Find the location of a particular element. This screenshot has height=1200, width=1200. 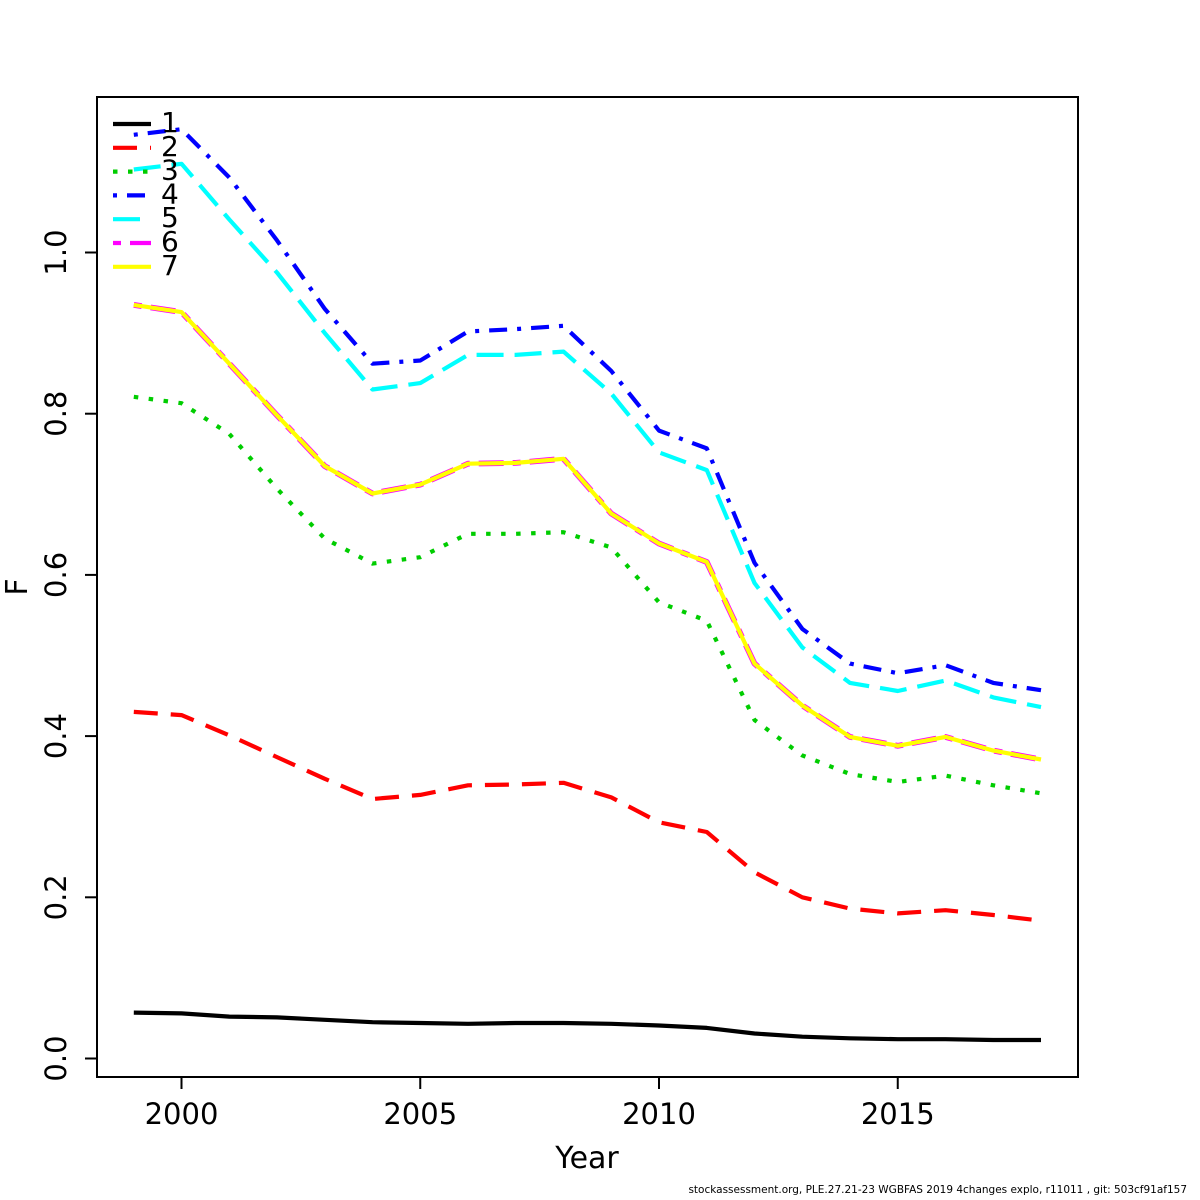

legend-label: 6 is located at coordinates (170, 241).